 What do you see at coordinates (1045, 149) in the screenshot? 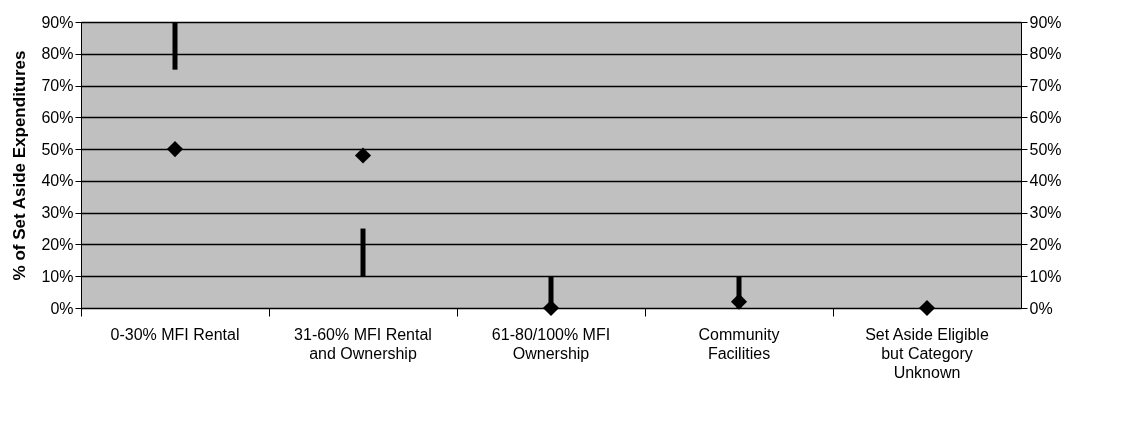
I see `y2-tick-label: 50%` at bounding box center [1045, 149].